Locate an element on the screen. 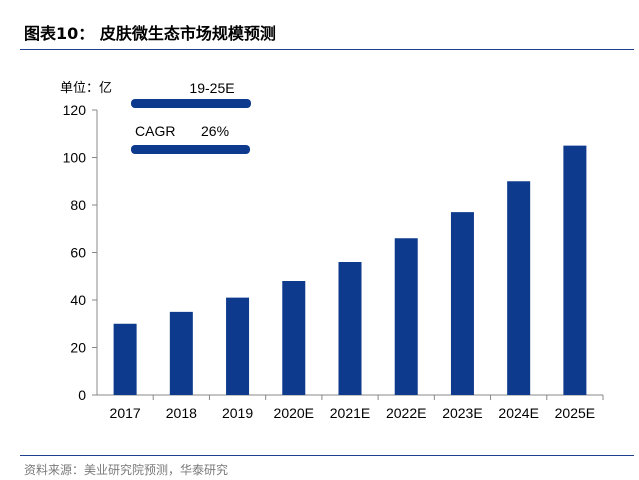  x-tick-label: 2018 is located at coordinates (181, 413).